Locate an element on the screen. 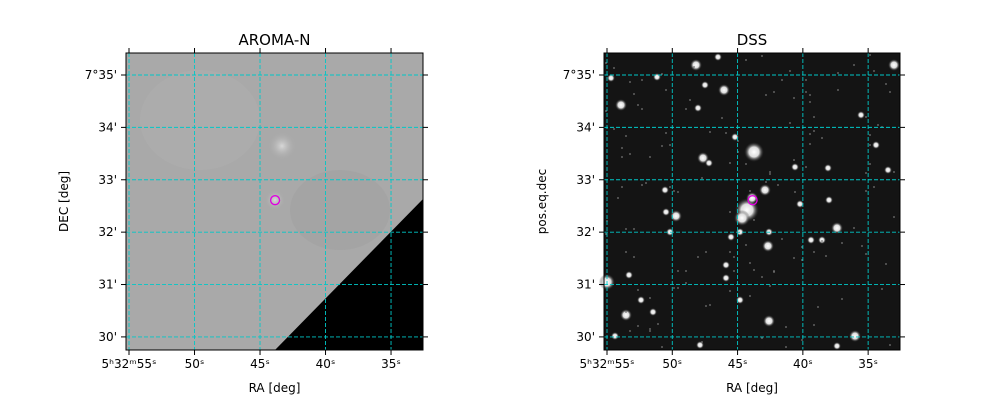 The width and height of the screenshot is (1000, 404). y-tick-label: 31' is located at coordinates (585, 285).